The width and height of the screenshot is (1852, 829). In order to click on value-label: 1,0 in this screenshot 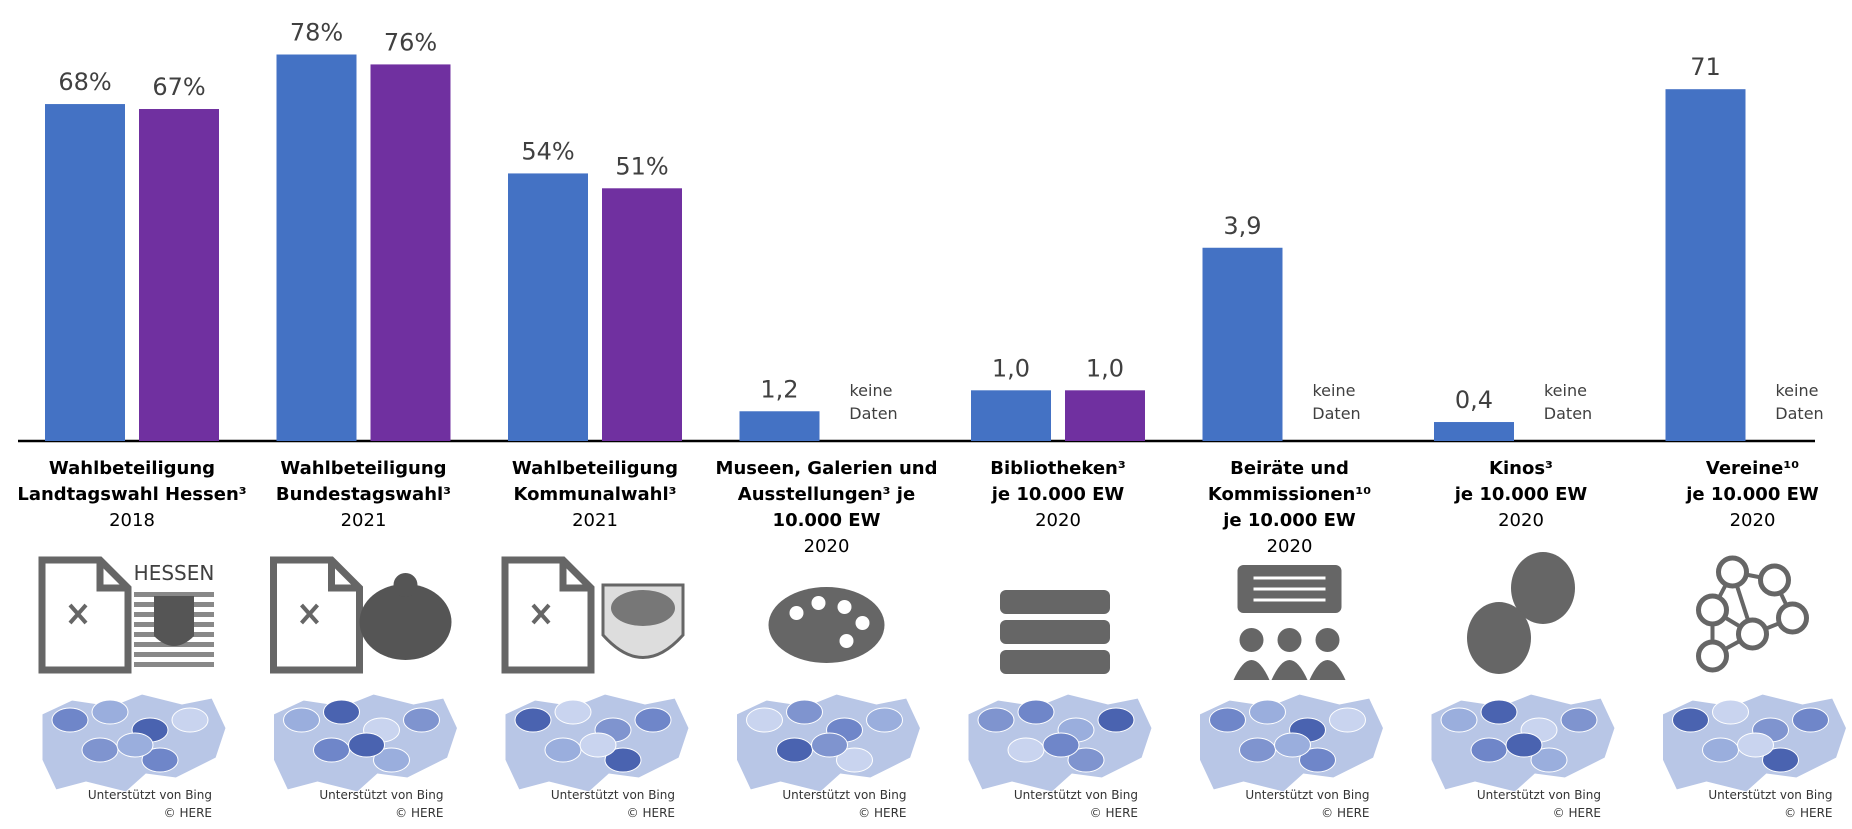, I will do `click(1105, 368)`.